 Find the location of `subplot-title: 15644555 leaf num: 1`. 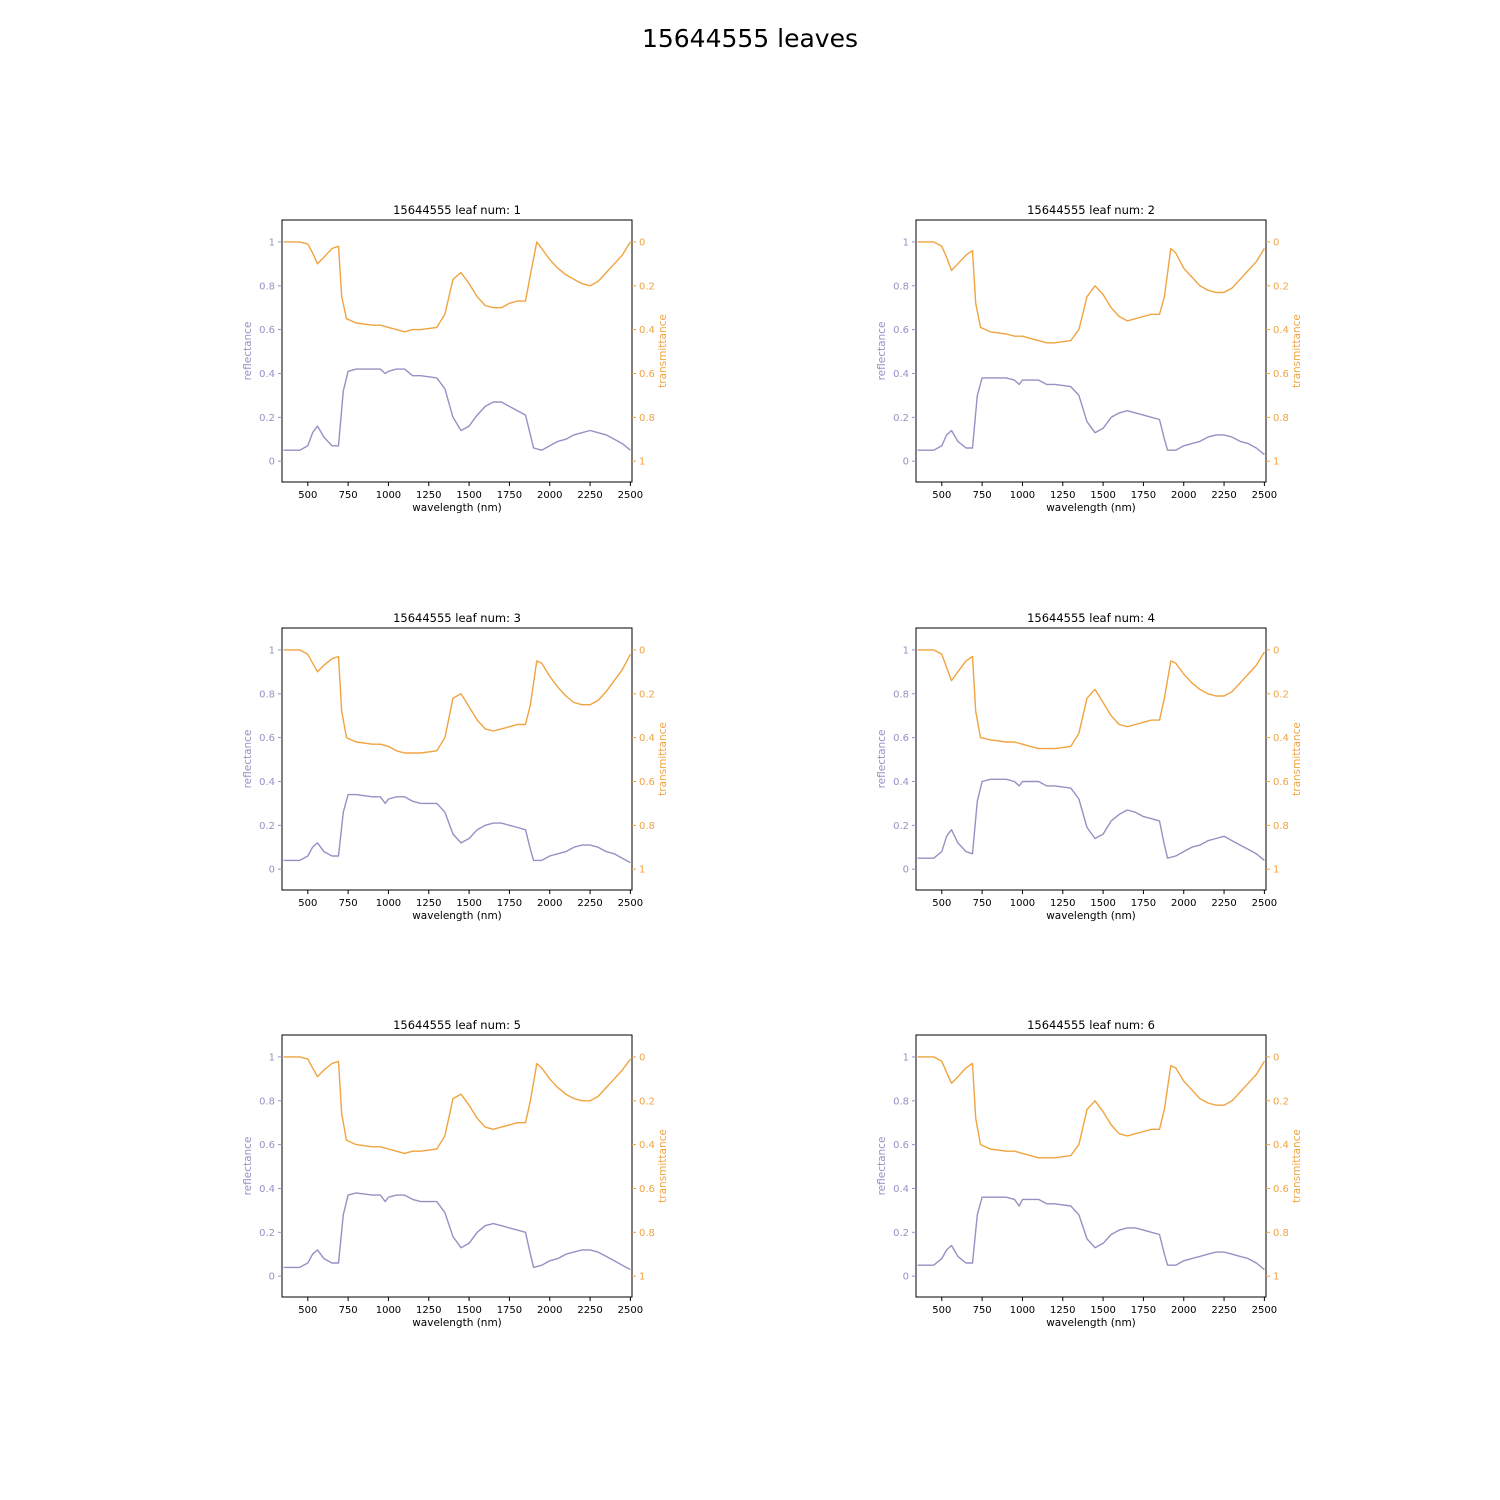

subplot-title: 15644555 leaf num: 1 is located at coordinates (457, 210).